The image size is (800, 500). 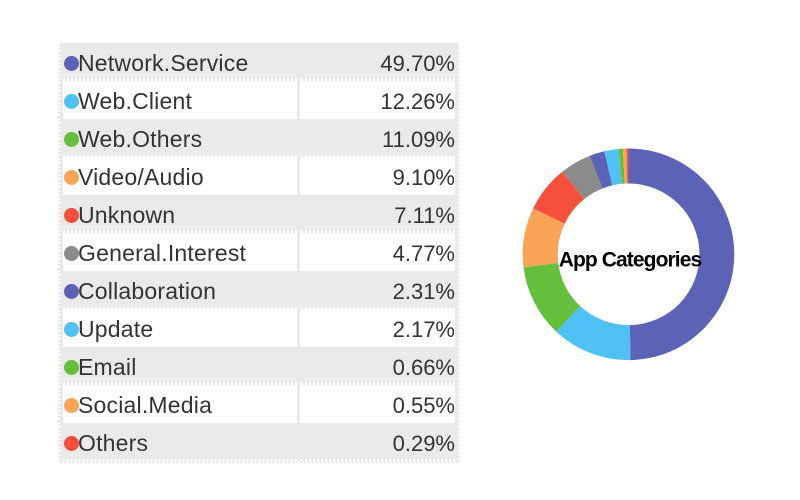 What do you see at coordinates (630, 260) in the screenshot?
I see `svg-text: App Categories` at bounding box center [630, 260].